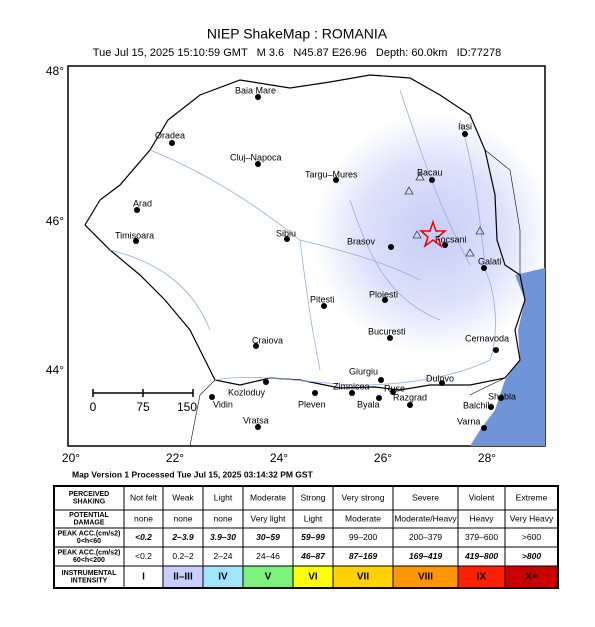  Describe the element at coordinates (361, 241) in the screenshot. I see `city-label: Brasov` at that location.